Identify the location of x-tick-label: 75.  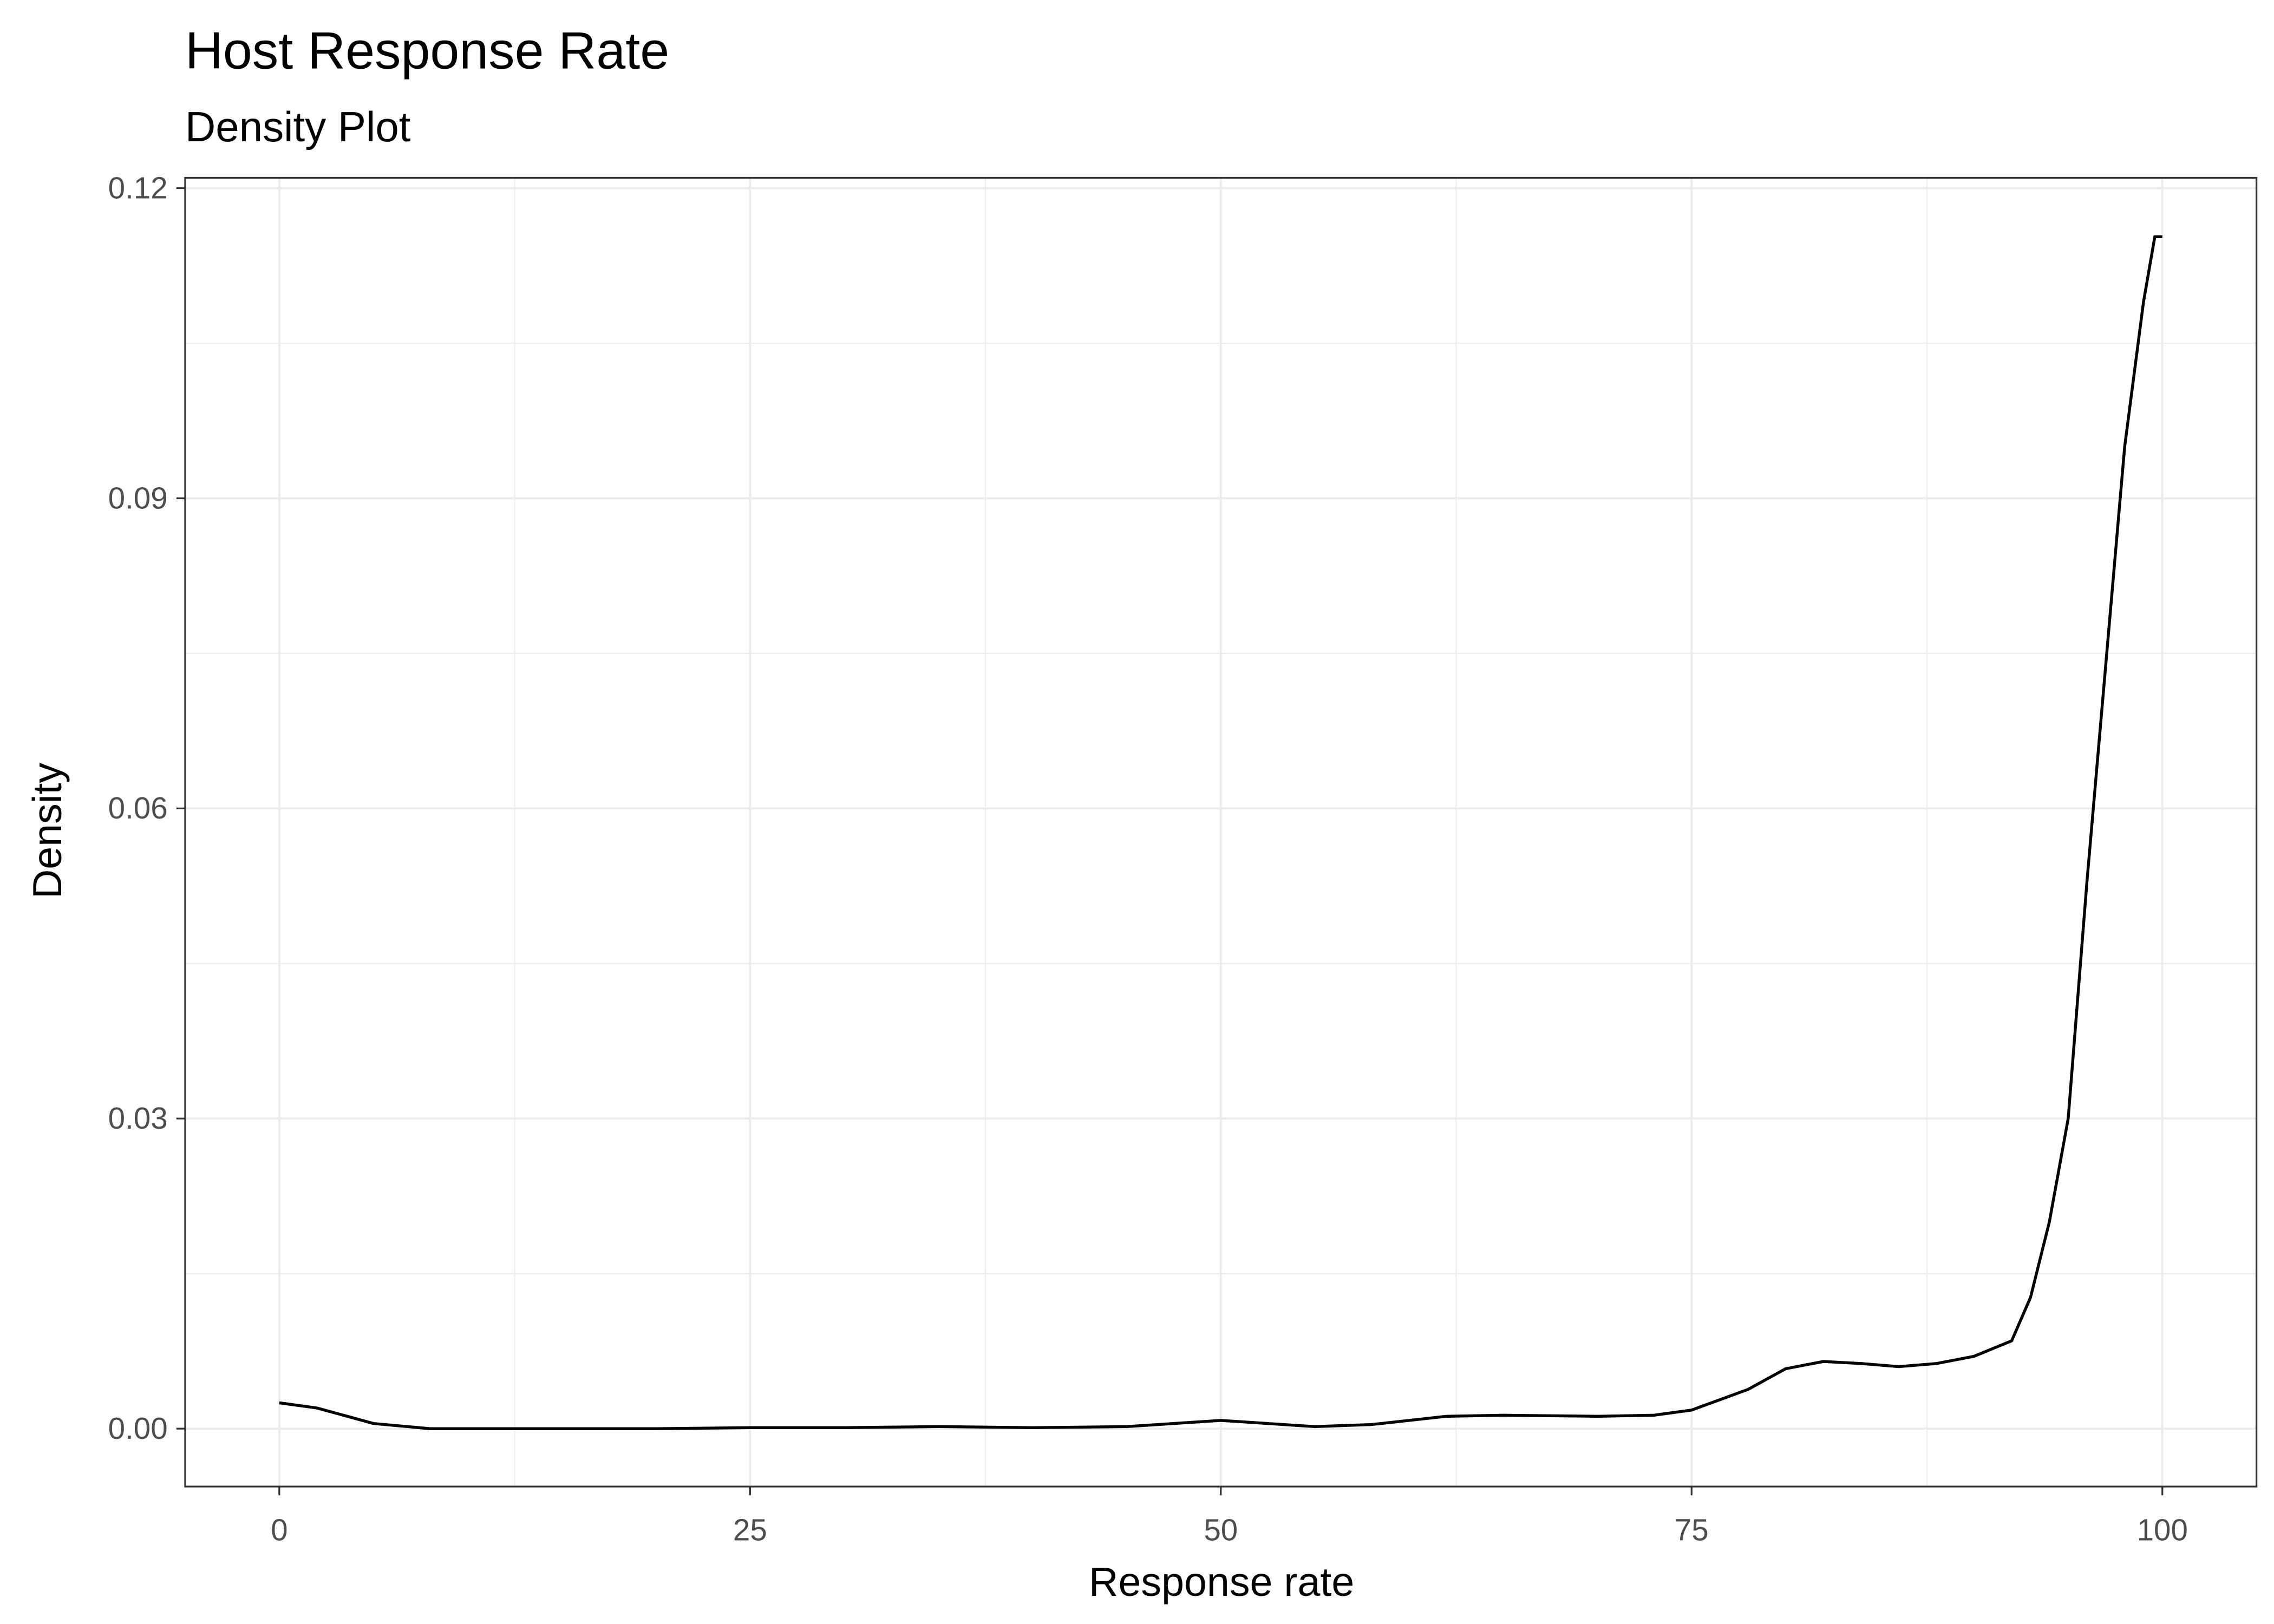
(1692, 1530).